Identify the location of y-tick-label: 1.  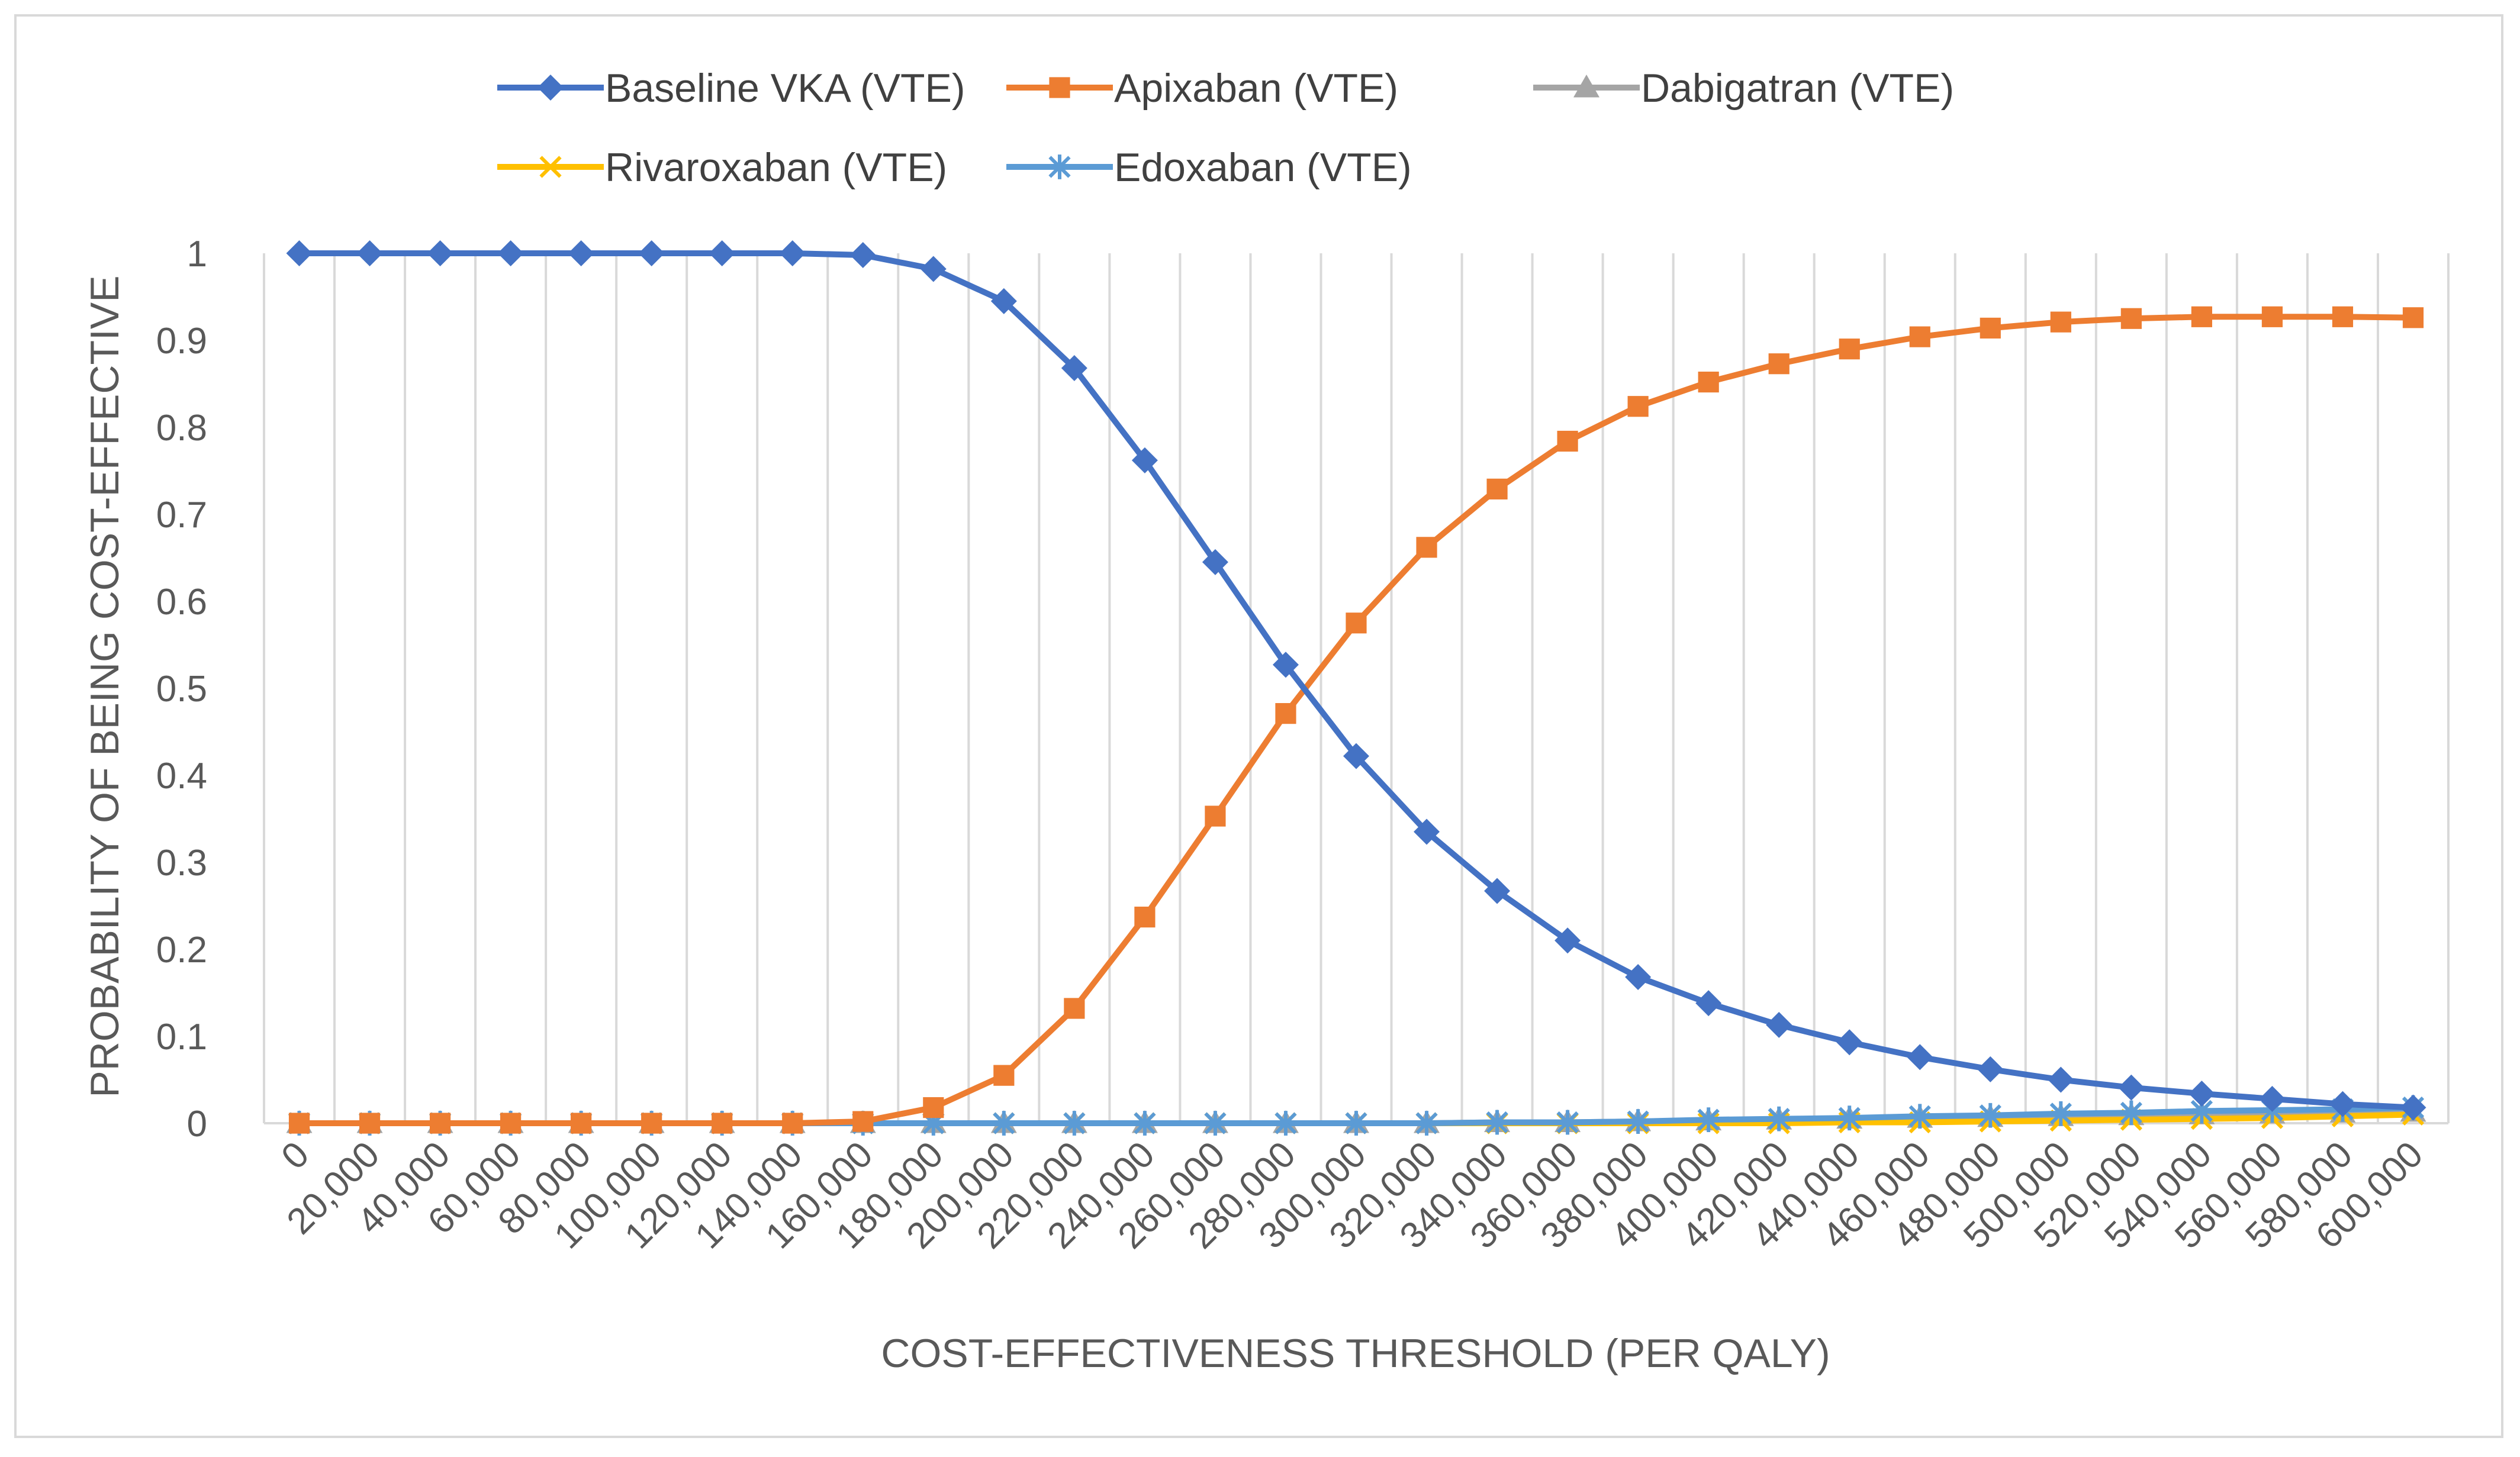
(197, 255).